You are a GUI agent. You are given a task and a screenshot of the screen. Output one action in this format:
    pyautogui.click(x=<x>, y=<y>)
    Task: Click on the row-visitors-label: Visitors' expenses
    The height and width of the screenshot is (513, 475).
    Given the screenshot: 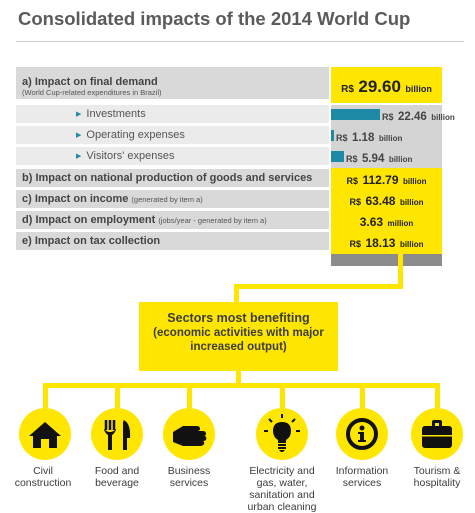 What is the action you would take?
    pyautogui.click(x=130, y=156)
    